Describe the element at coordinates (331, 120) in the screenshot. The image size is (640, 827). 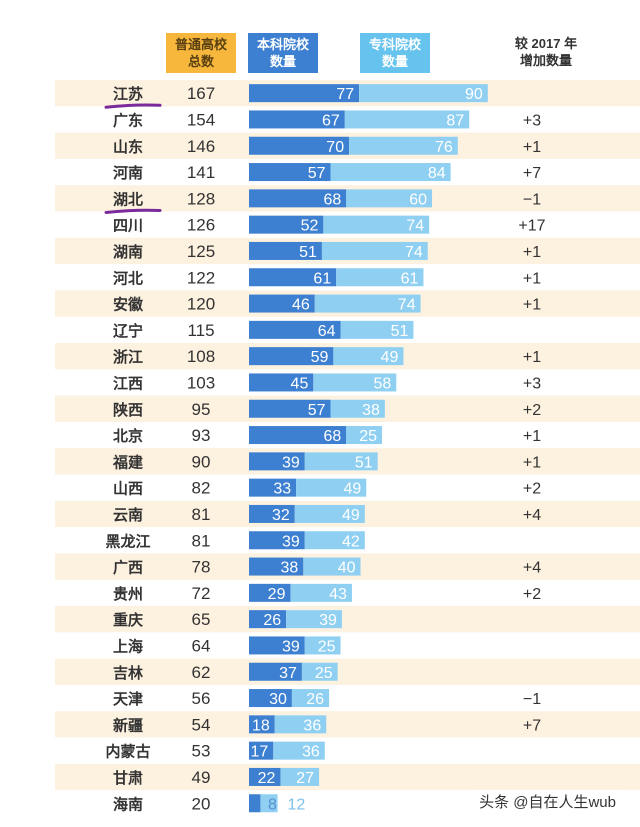
I see `value-label-undergraduate: 67` at that location.